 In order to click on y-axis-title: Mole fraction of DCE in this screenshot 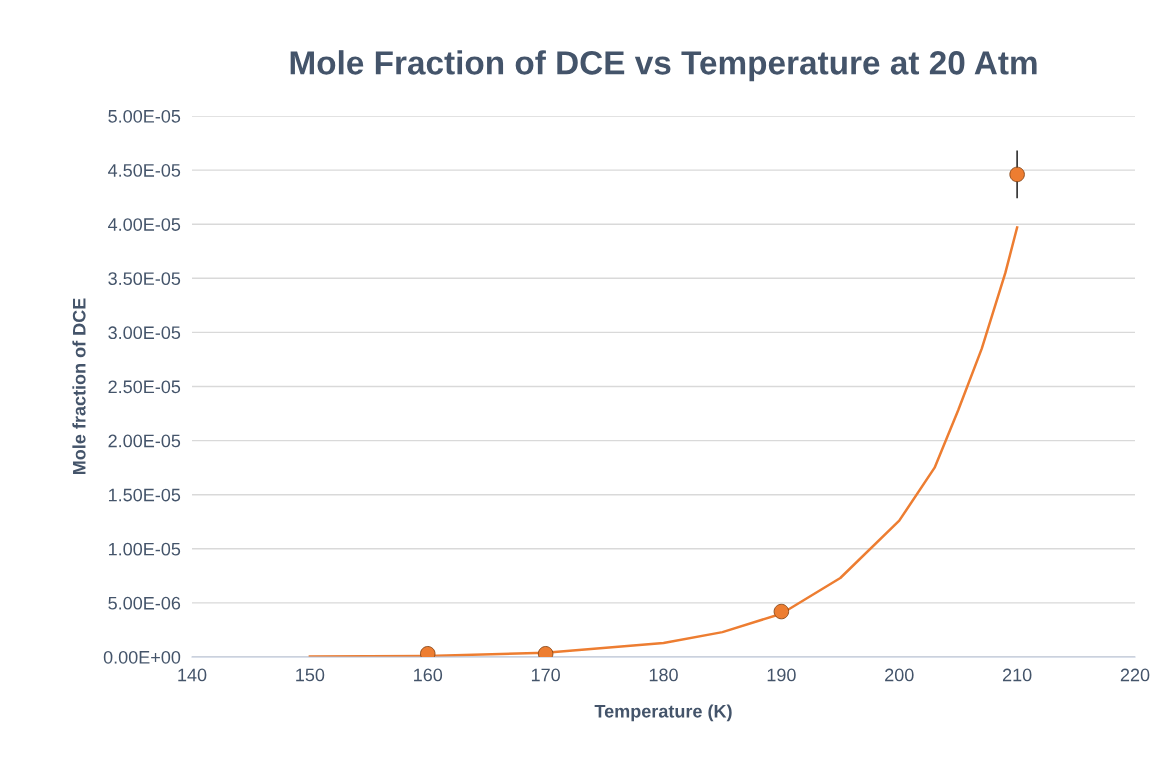, I will do `click(79, 386)`.